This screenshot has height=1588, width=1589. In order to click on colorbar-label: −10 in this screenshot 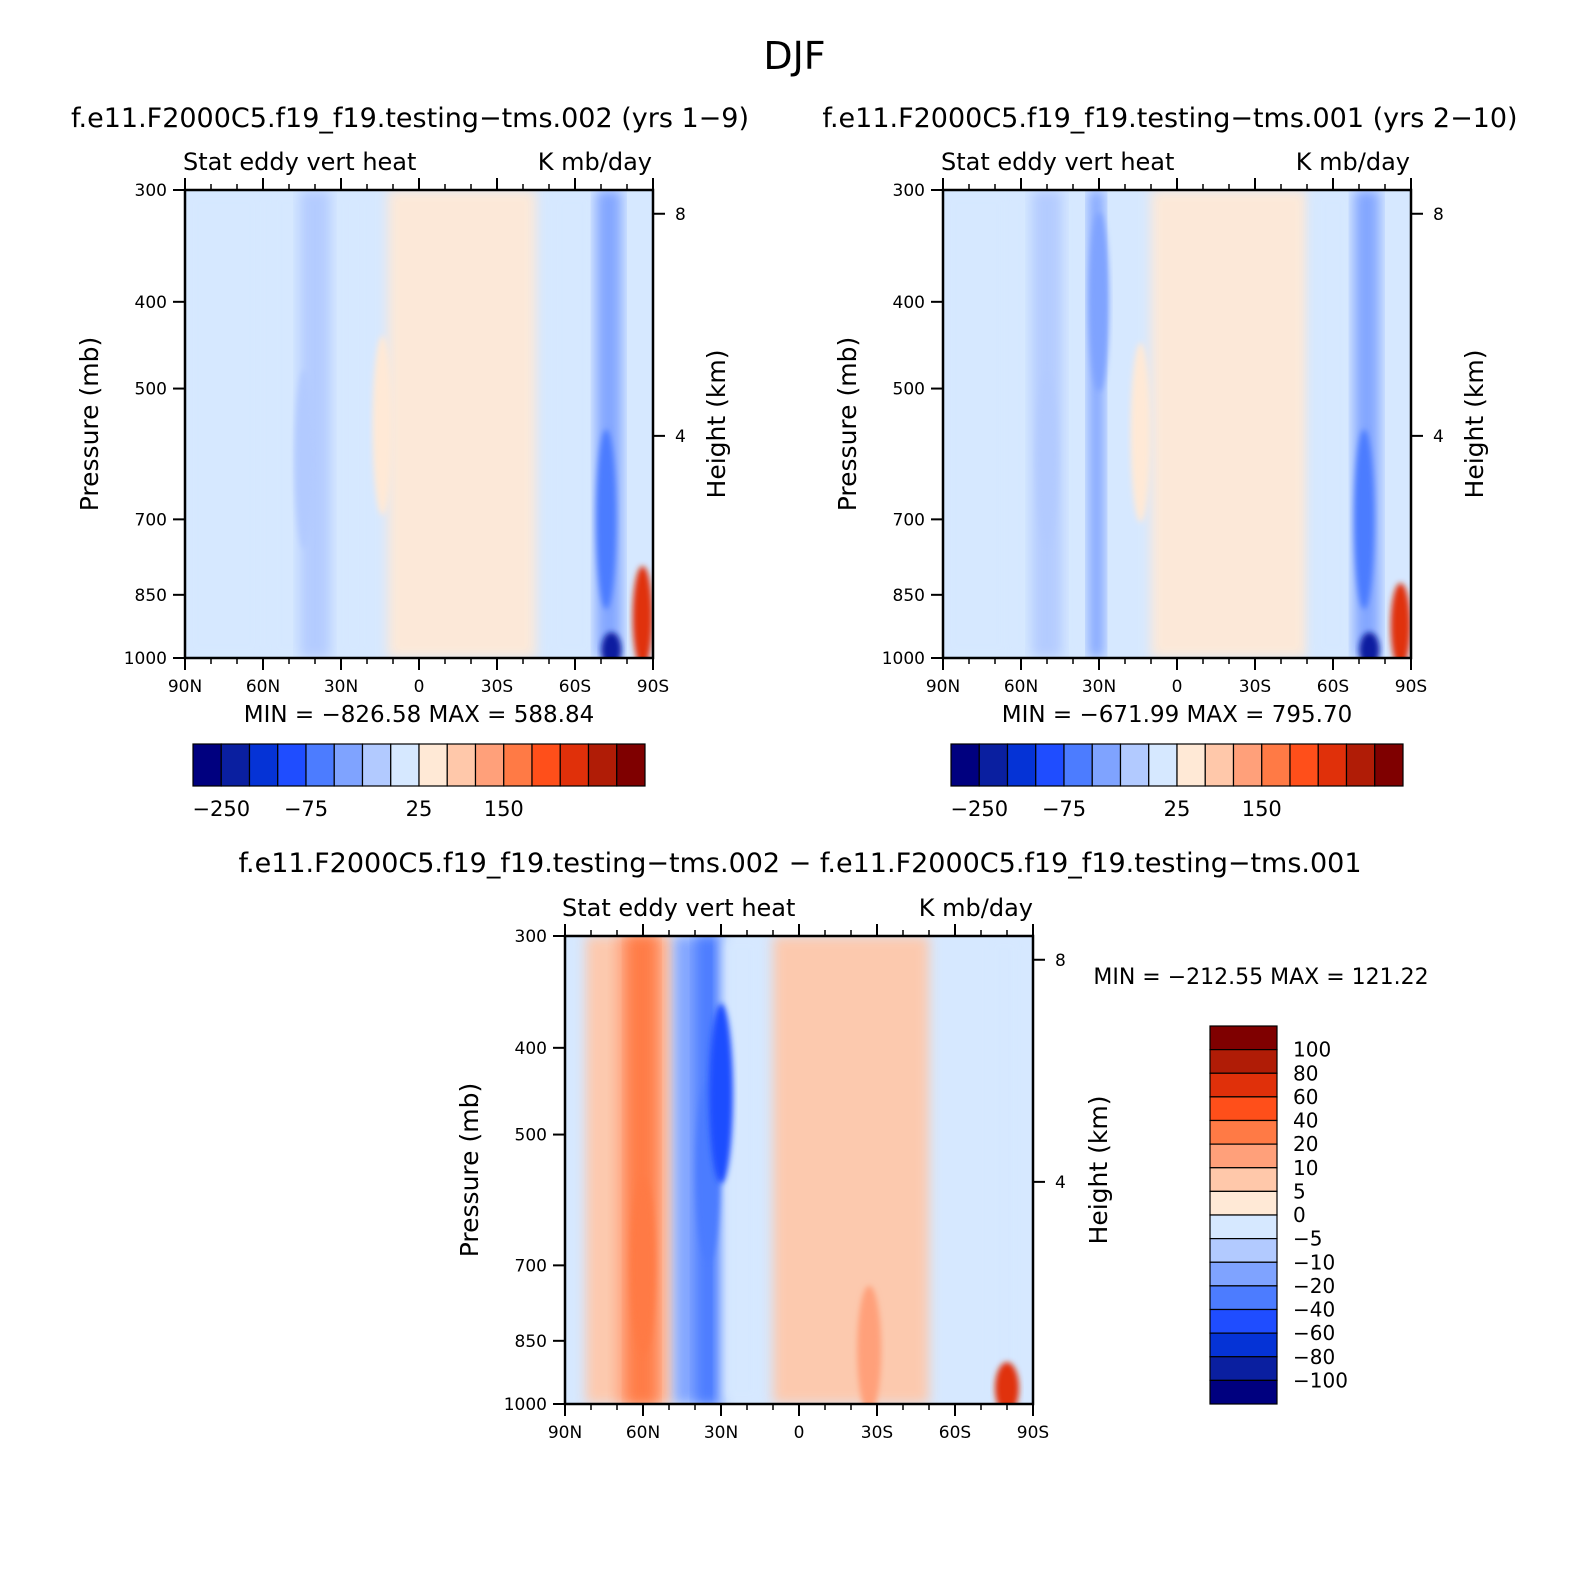, I will do `click(1314, 1262)`.